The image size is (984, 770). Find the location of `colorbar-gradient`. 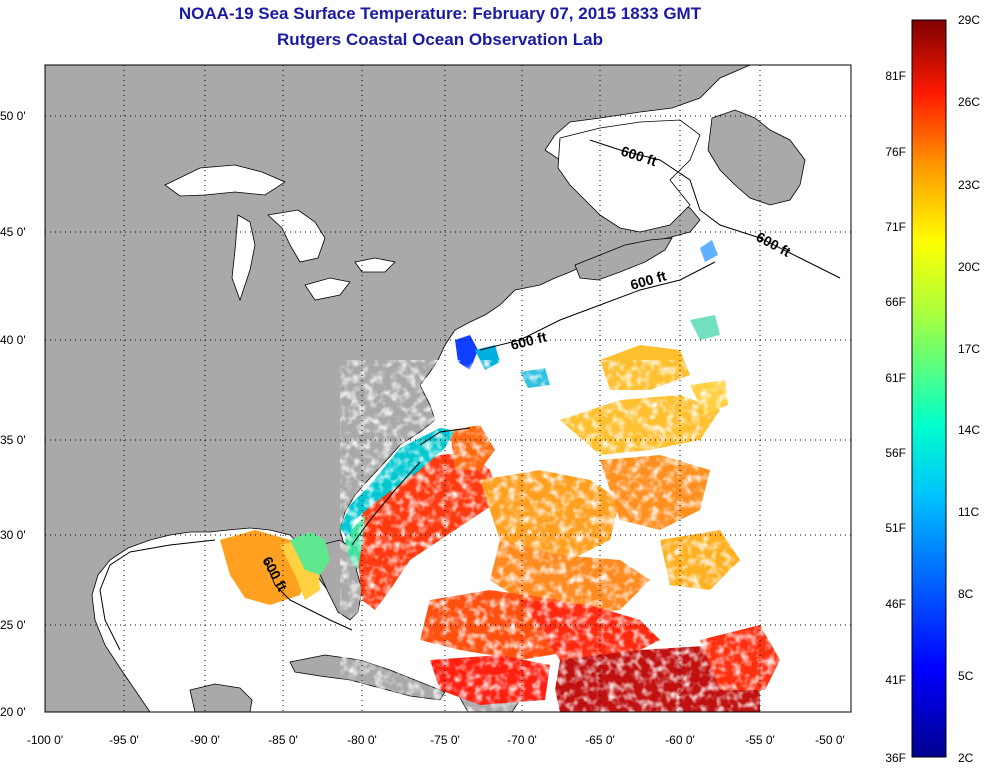

colorbar-gradient is located at coordinates (929, 388).